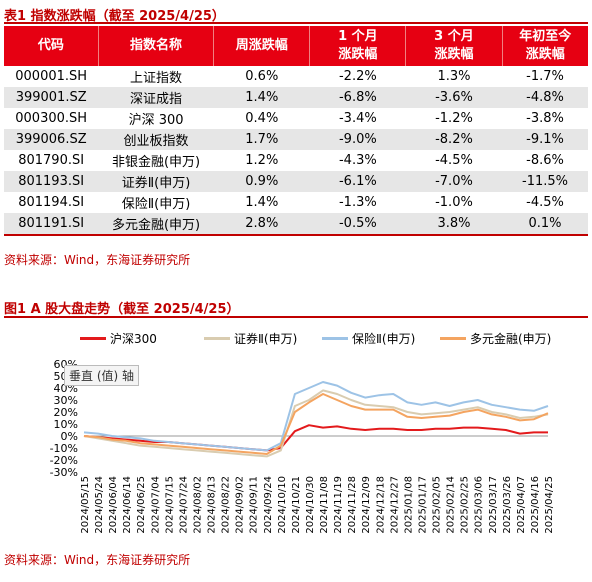 Image resolution: width=592 pixels, height=582 pixels. What do you see at coordinates (51, 46) in the screenshot?
I see `column-header: 代码` at bounding box center [51, 46].